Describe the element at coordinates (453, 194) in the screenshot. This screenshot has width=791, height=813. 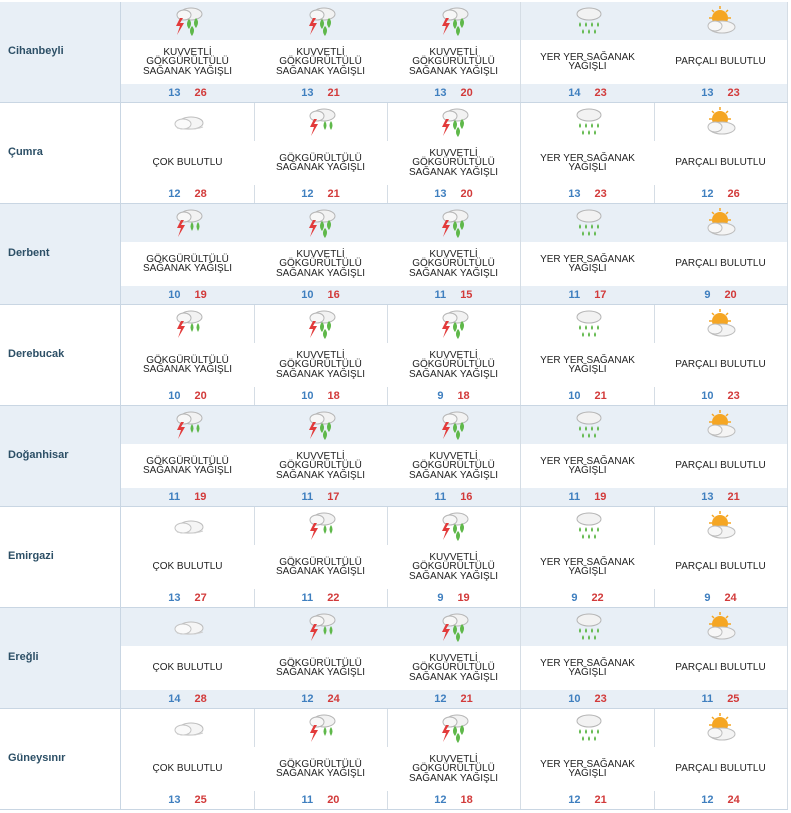
I see `temperature-band: 13 20` at that location.